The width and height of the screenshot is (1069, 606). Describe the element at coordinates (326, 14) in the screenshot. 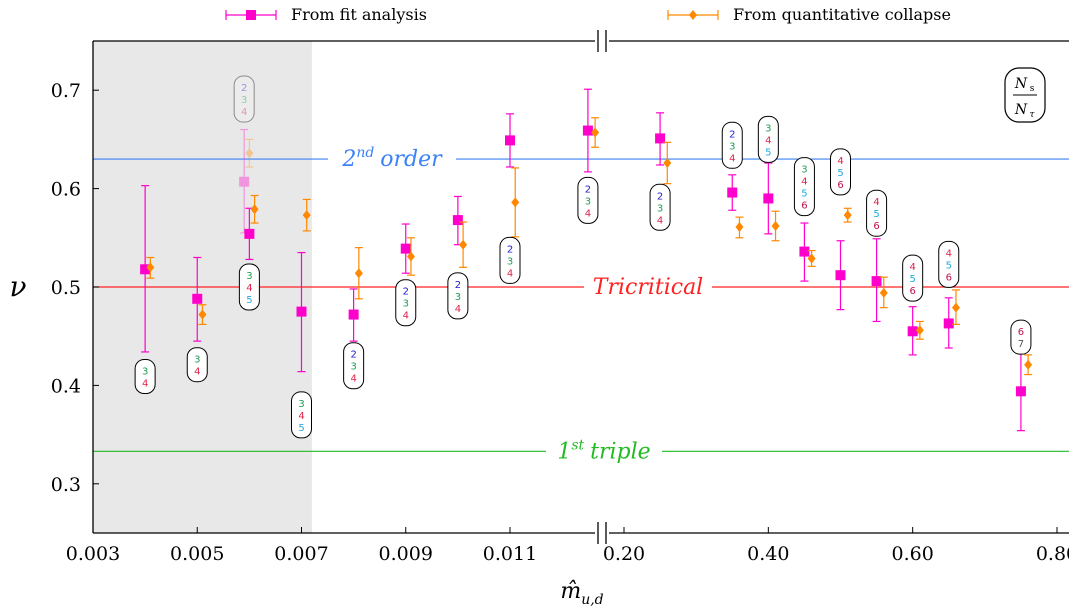

I see `legend-entry: From fit analysis` at that location.